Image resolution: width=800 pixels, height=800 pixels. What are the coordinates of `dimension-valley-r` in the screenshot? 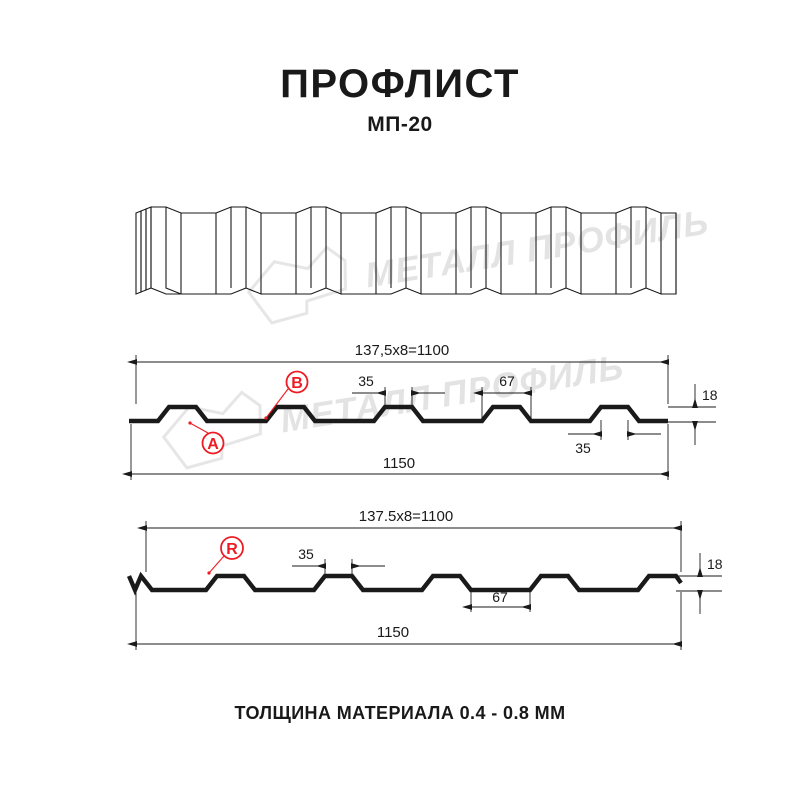 It's located at (496, 601).